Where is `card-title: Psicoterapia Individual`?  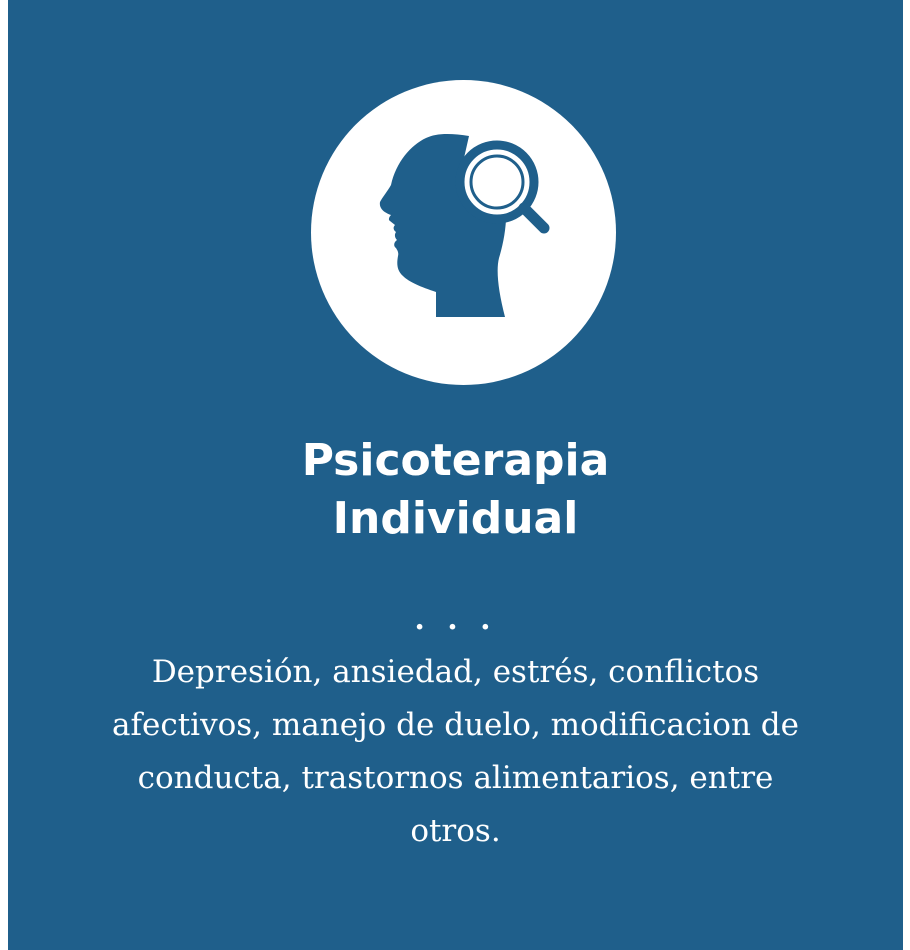
card-title: Psicoterapia Individual is located at coordinates (455, 490).